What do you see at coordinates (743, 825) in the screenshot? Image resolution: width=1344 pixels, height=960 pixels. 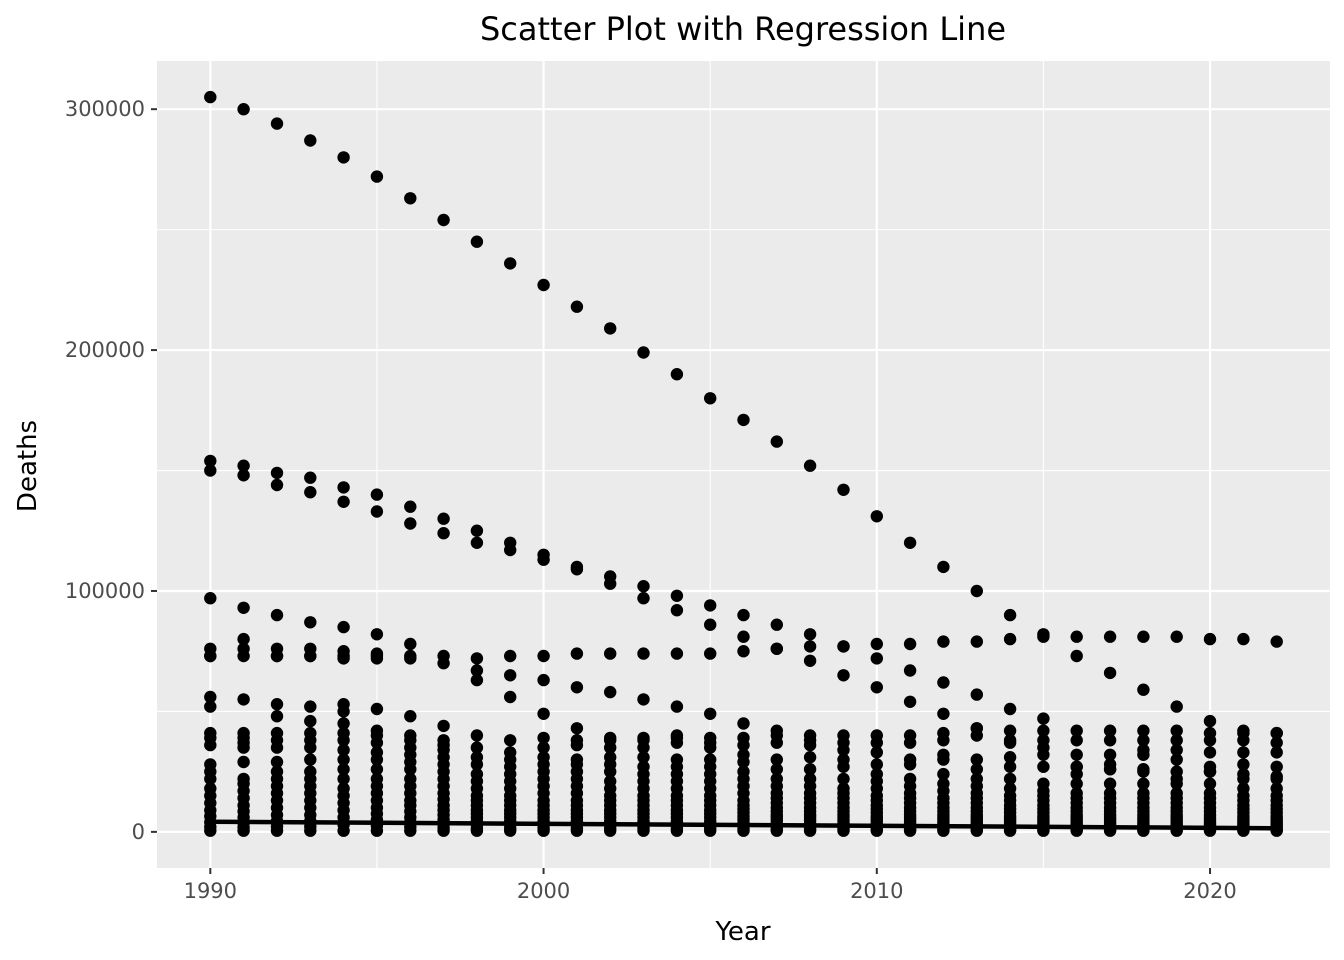 I see `regression-line` at bounding box center [743, 825].